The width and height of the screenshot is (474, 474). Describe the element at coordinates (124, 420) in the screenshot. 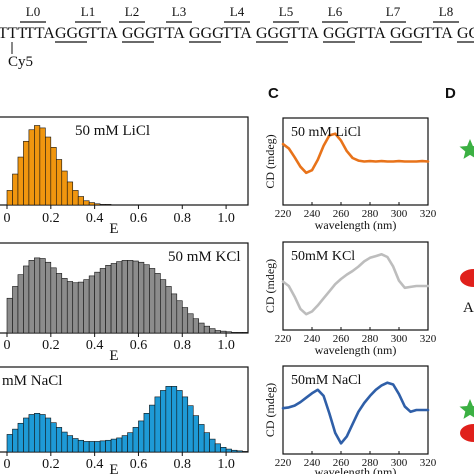

I see `histogram-2: mM NaCl 0 0.2 0.4 0.6 0.8 1.0 E` at that location.